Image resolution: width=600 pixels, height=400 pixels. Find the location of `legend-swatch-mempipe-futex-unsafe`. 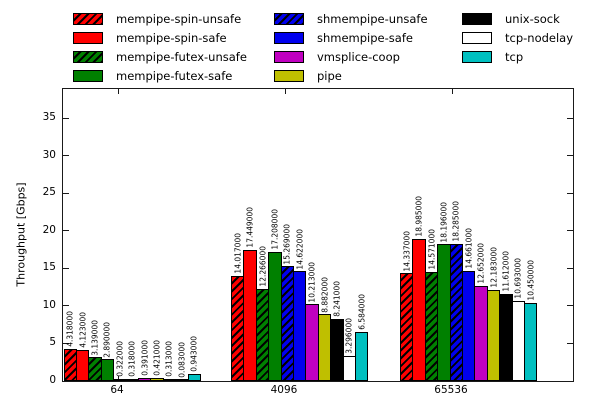

legend-swatch-mempipe-futex-unsafe is located at coordinates (88, 56).